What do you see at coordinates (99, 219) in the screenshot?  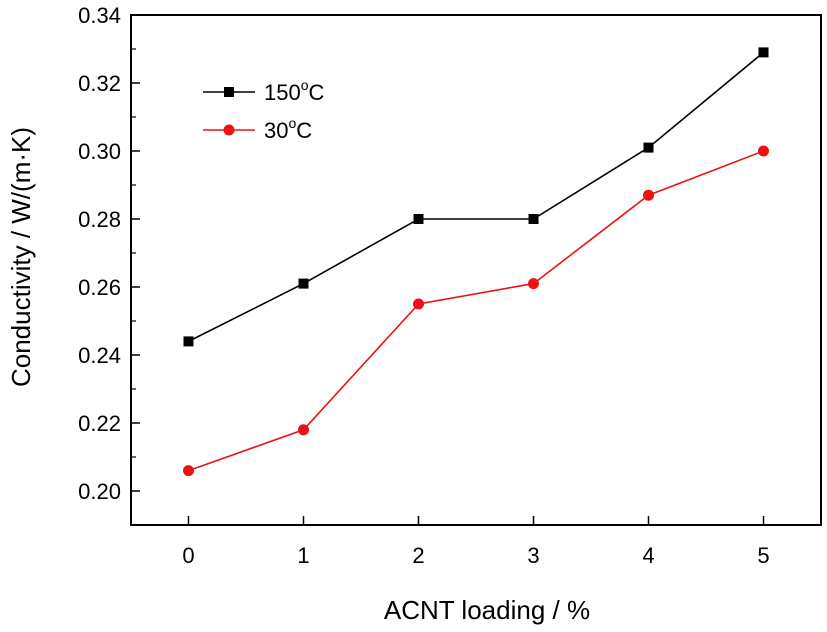 I see `y-tick-label: 0.28` at bounding box center [99, 219].